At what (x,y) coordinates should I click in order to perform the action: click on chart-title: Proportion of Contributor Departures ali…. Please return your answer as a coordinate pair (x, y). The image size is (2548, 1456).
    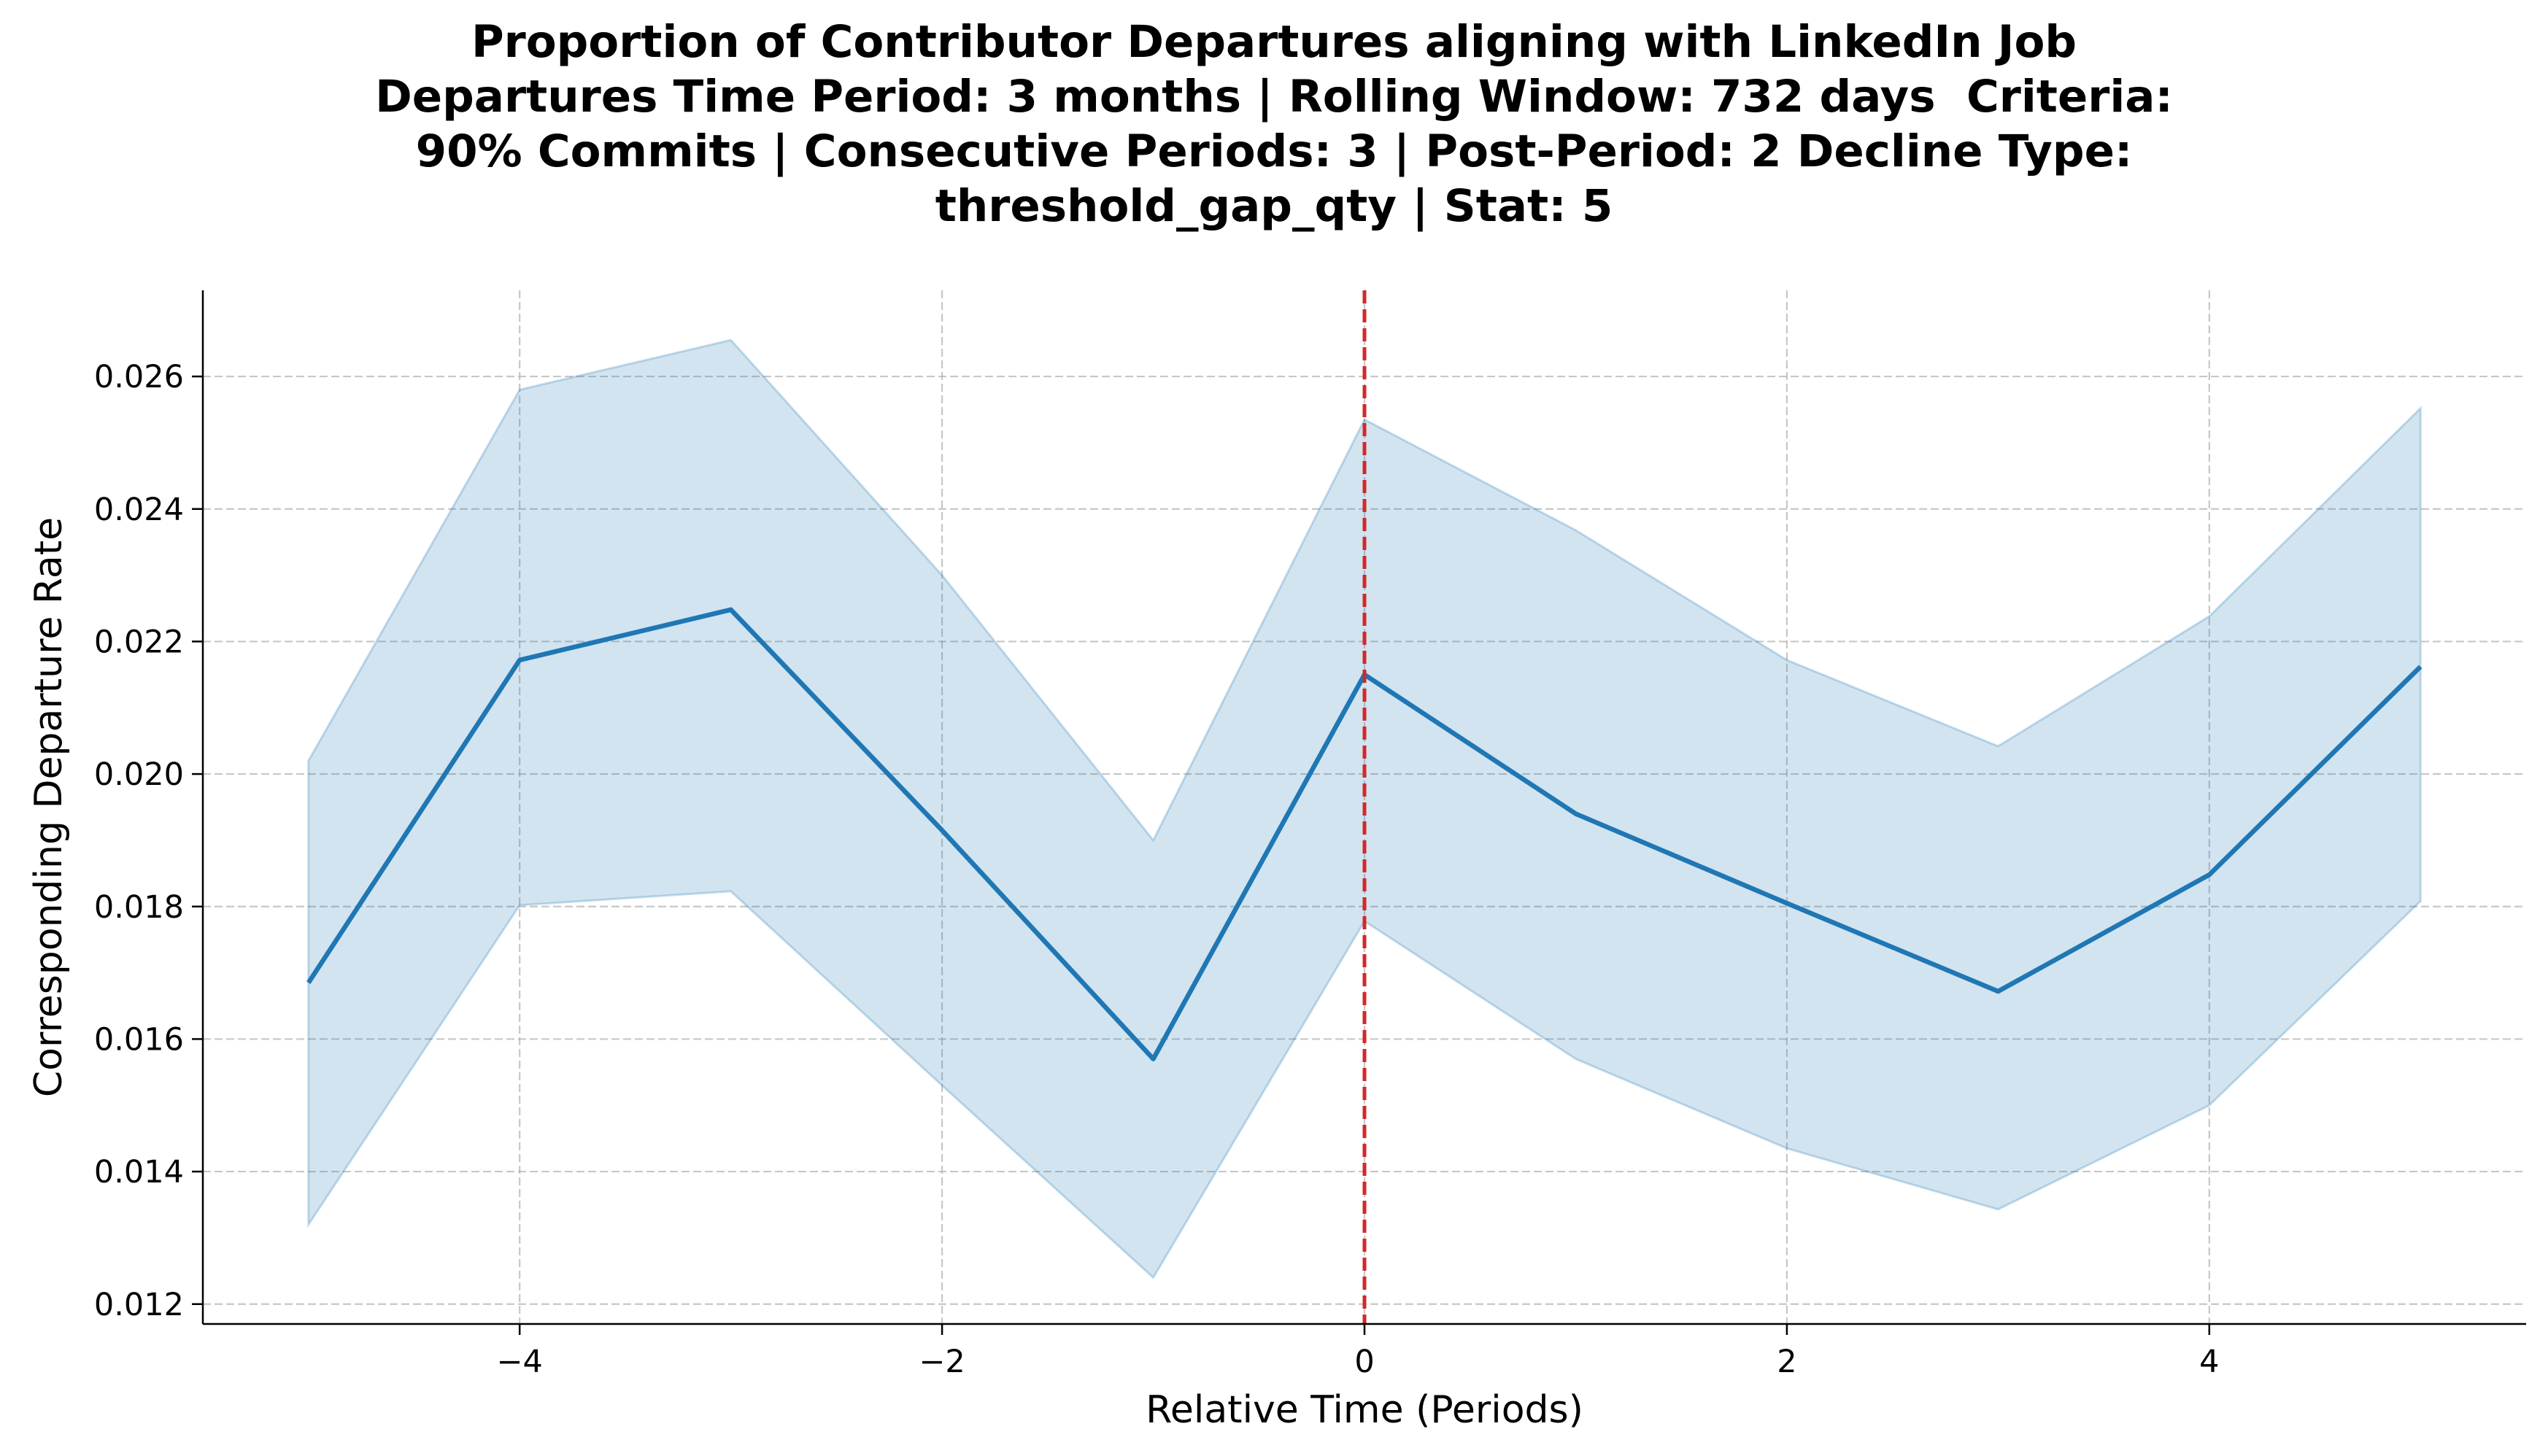
    Looking at the image, I should click on (1274, 124).